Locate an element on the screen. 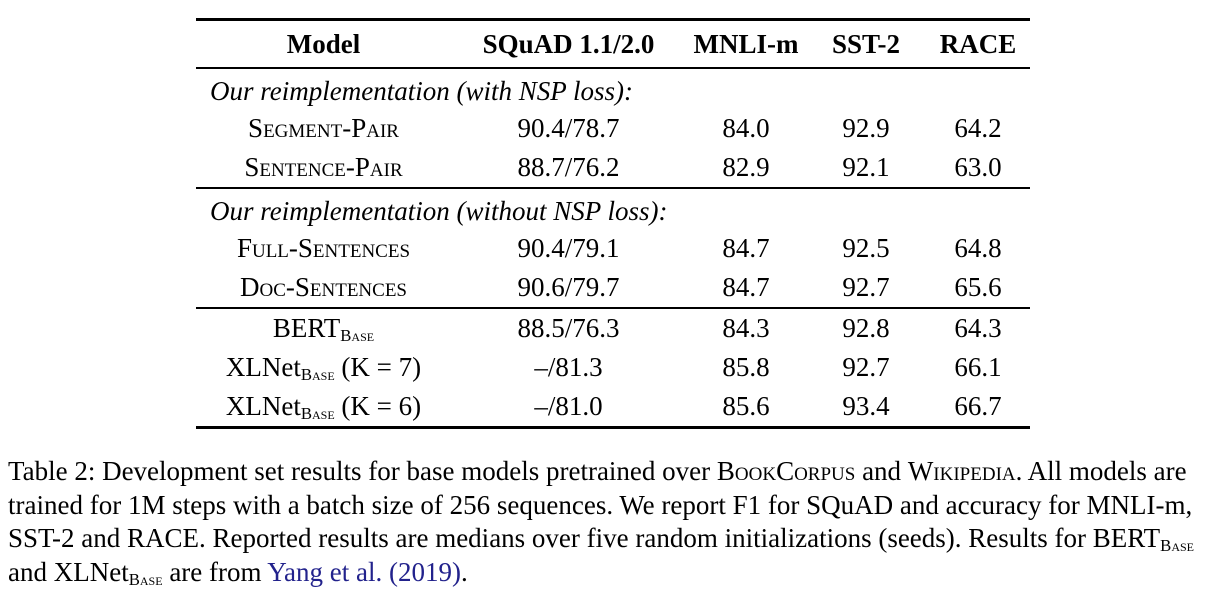 The width and height of the screenshot is (1224, 612). cell-race: 64.8 is located at coordinates (978, 248).